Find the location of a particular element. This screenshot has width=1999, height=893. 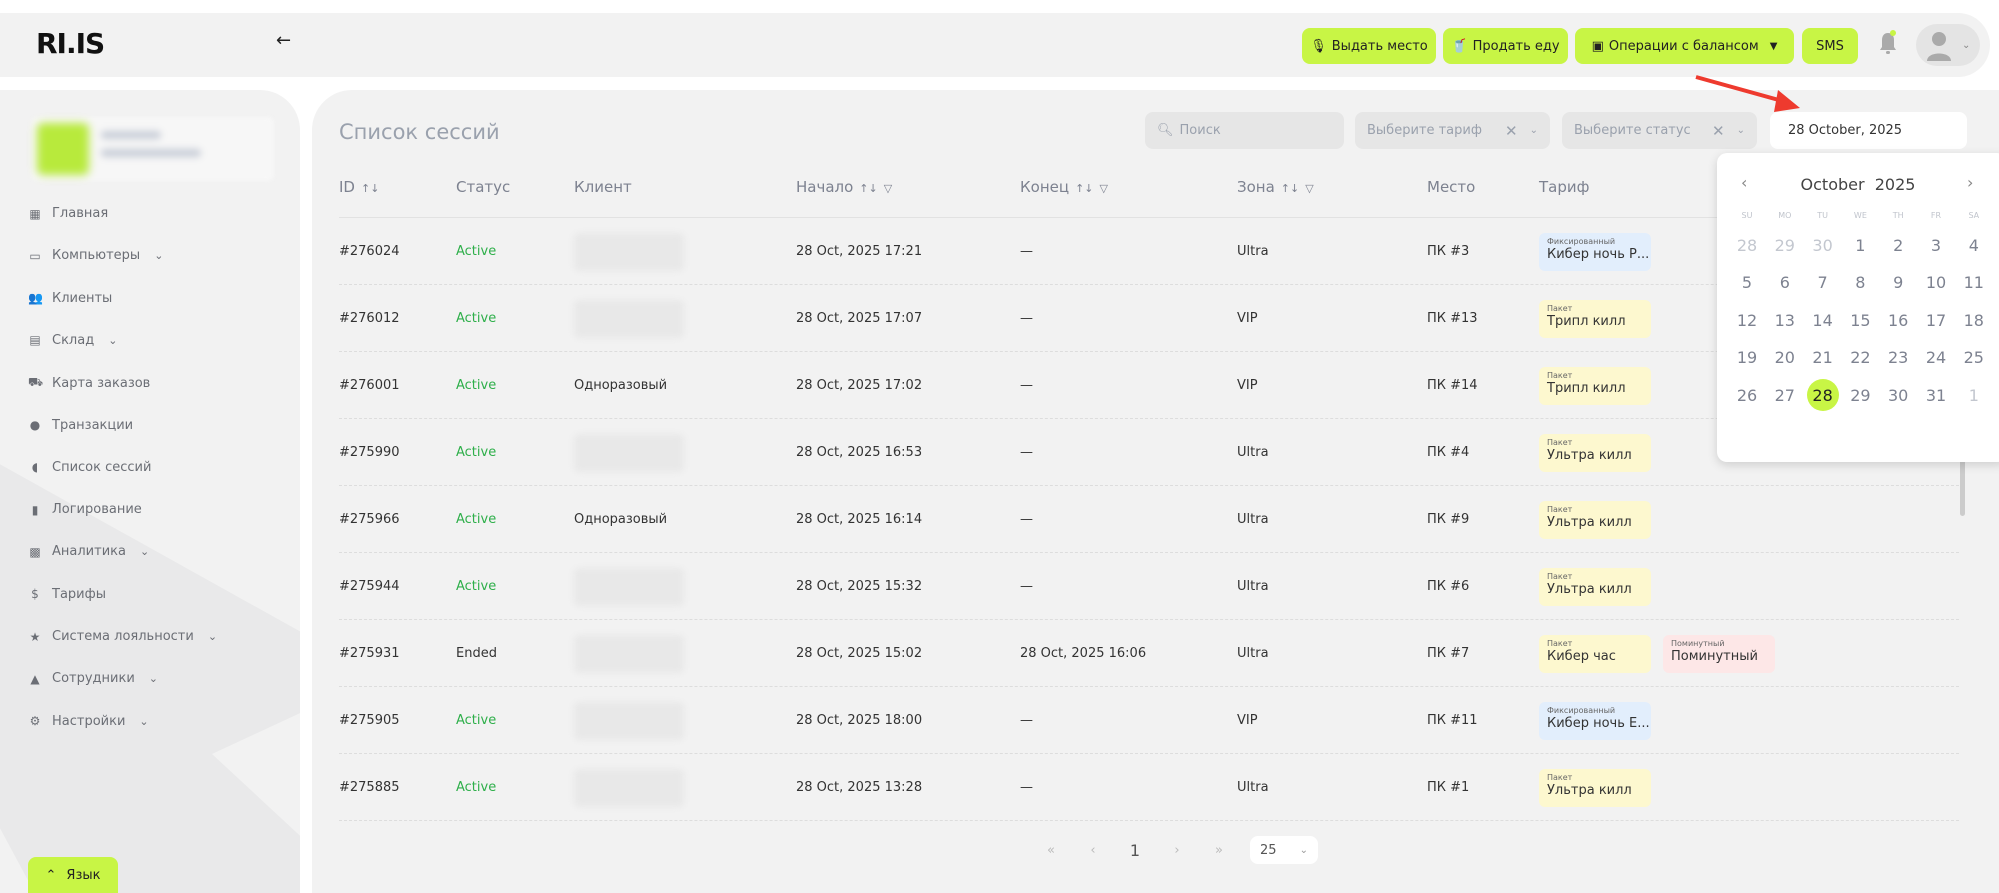

first-page-button: « is located at coordinates (1051, 850).